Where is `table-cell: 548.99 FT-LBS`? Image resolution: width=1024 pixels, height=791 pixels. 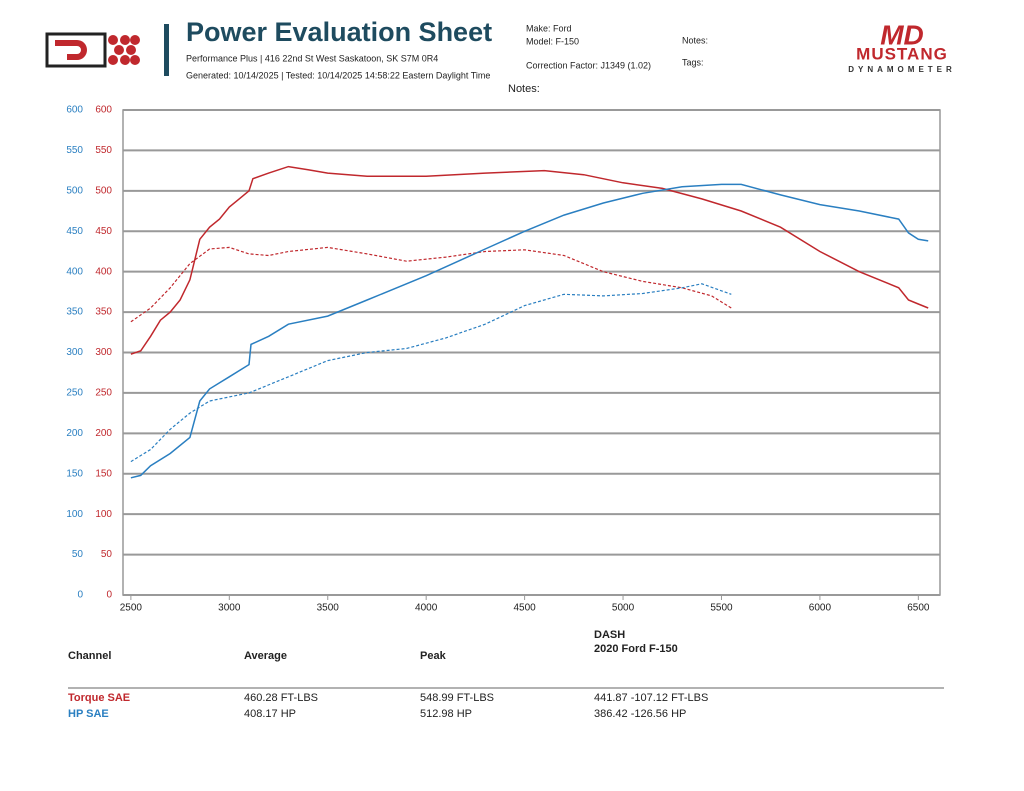
table-cell: 548.99 FT-LBS is located at coordinates (457, 698).